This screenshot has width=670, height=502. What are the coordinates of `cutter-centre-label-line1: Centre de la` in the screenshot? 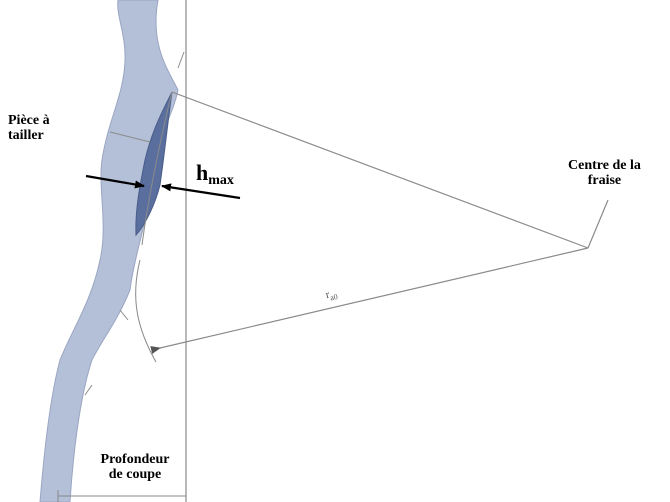 It's located at (604, 165).